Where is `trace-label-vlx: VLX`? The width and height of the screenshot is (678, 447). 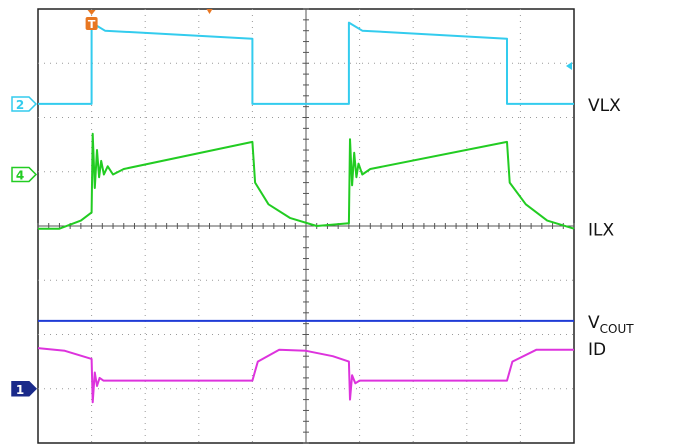
trace-label-vlx: VLX is located at coordinates (604, 106).